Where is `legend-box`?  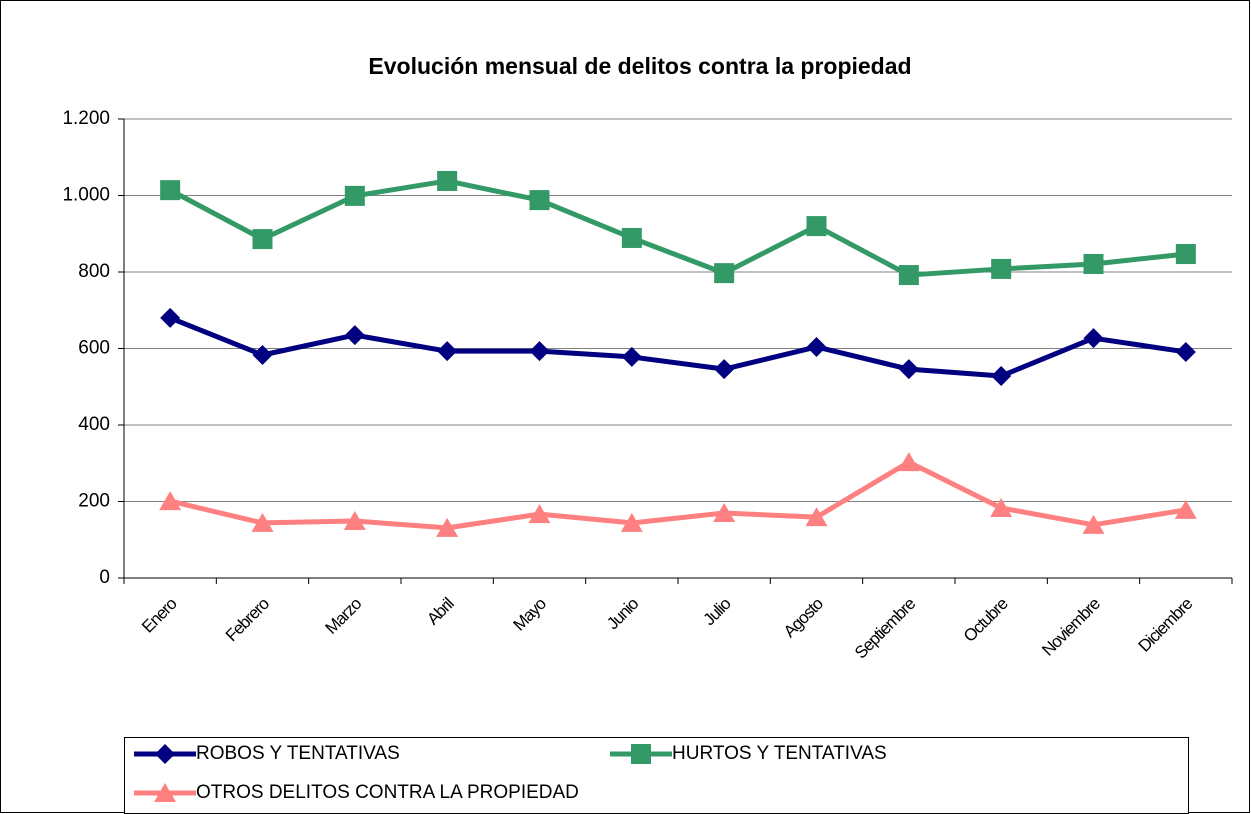 legend-box is located at coordinates (656, 775).